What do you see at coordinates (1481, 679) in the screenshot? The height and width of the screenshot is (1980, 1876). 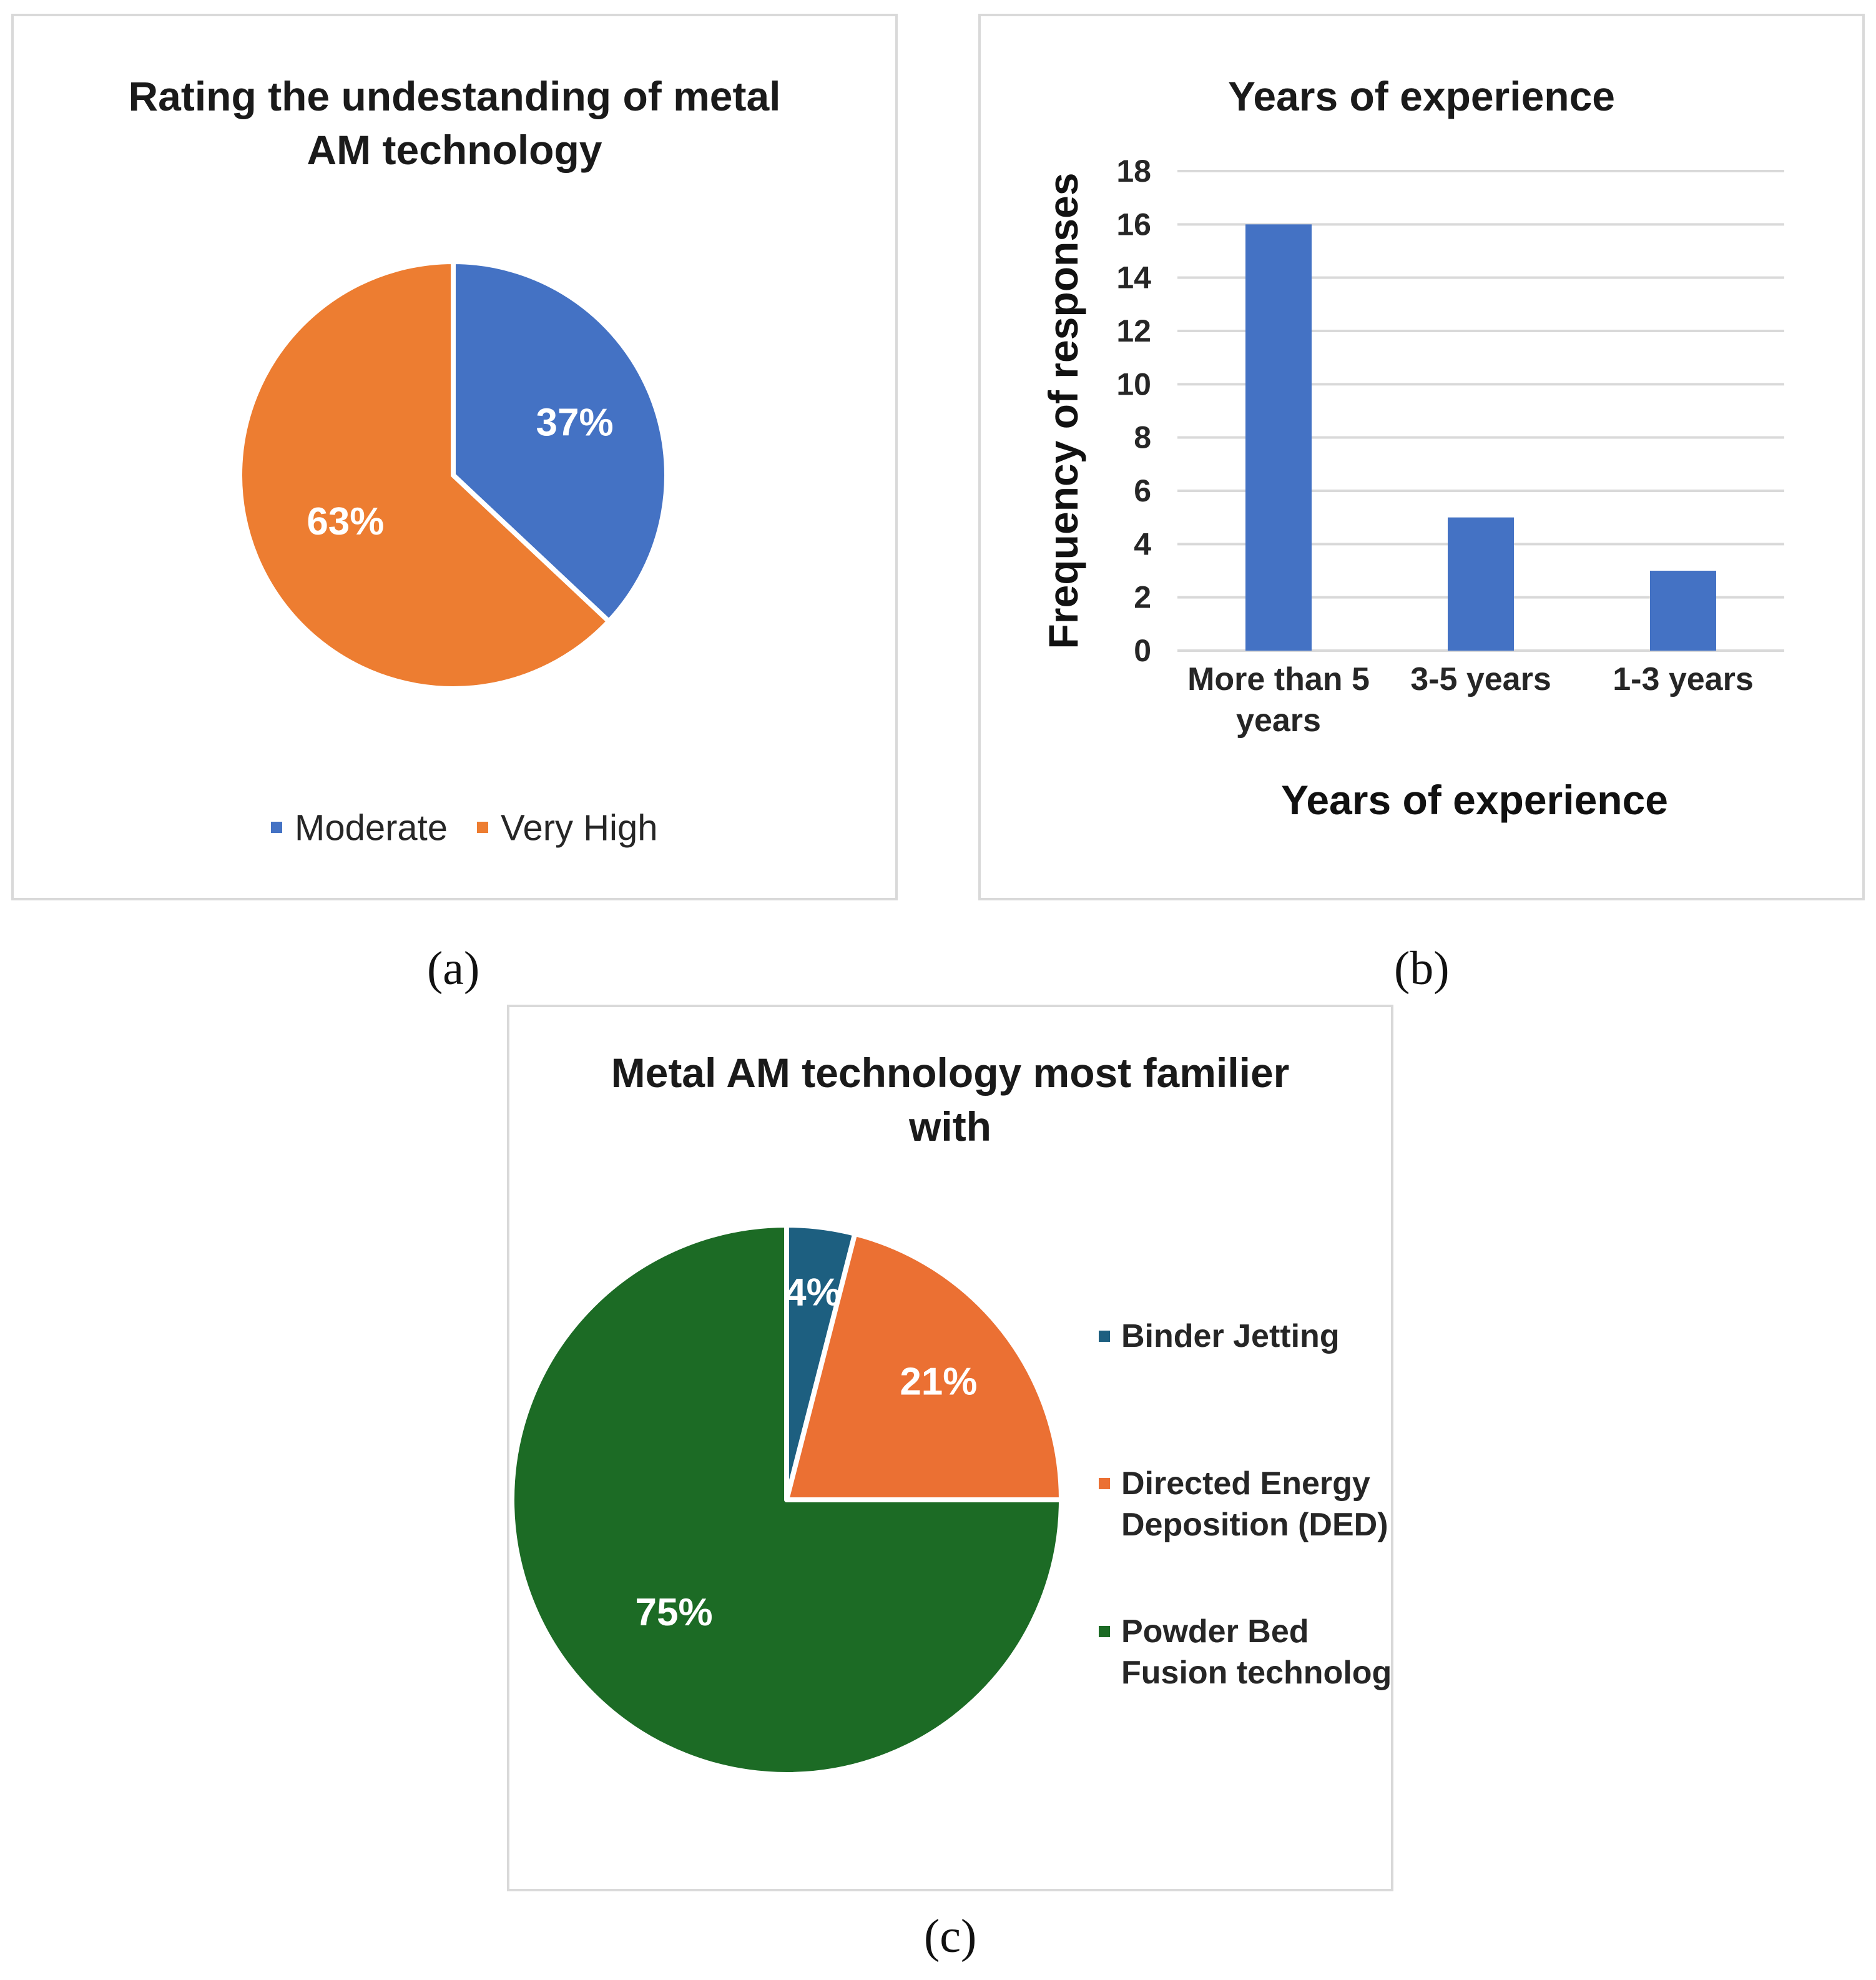 I see `x-tick-label-3-5-years-line-1: 3-5 years` at bounding box center [1481, 679].